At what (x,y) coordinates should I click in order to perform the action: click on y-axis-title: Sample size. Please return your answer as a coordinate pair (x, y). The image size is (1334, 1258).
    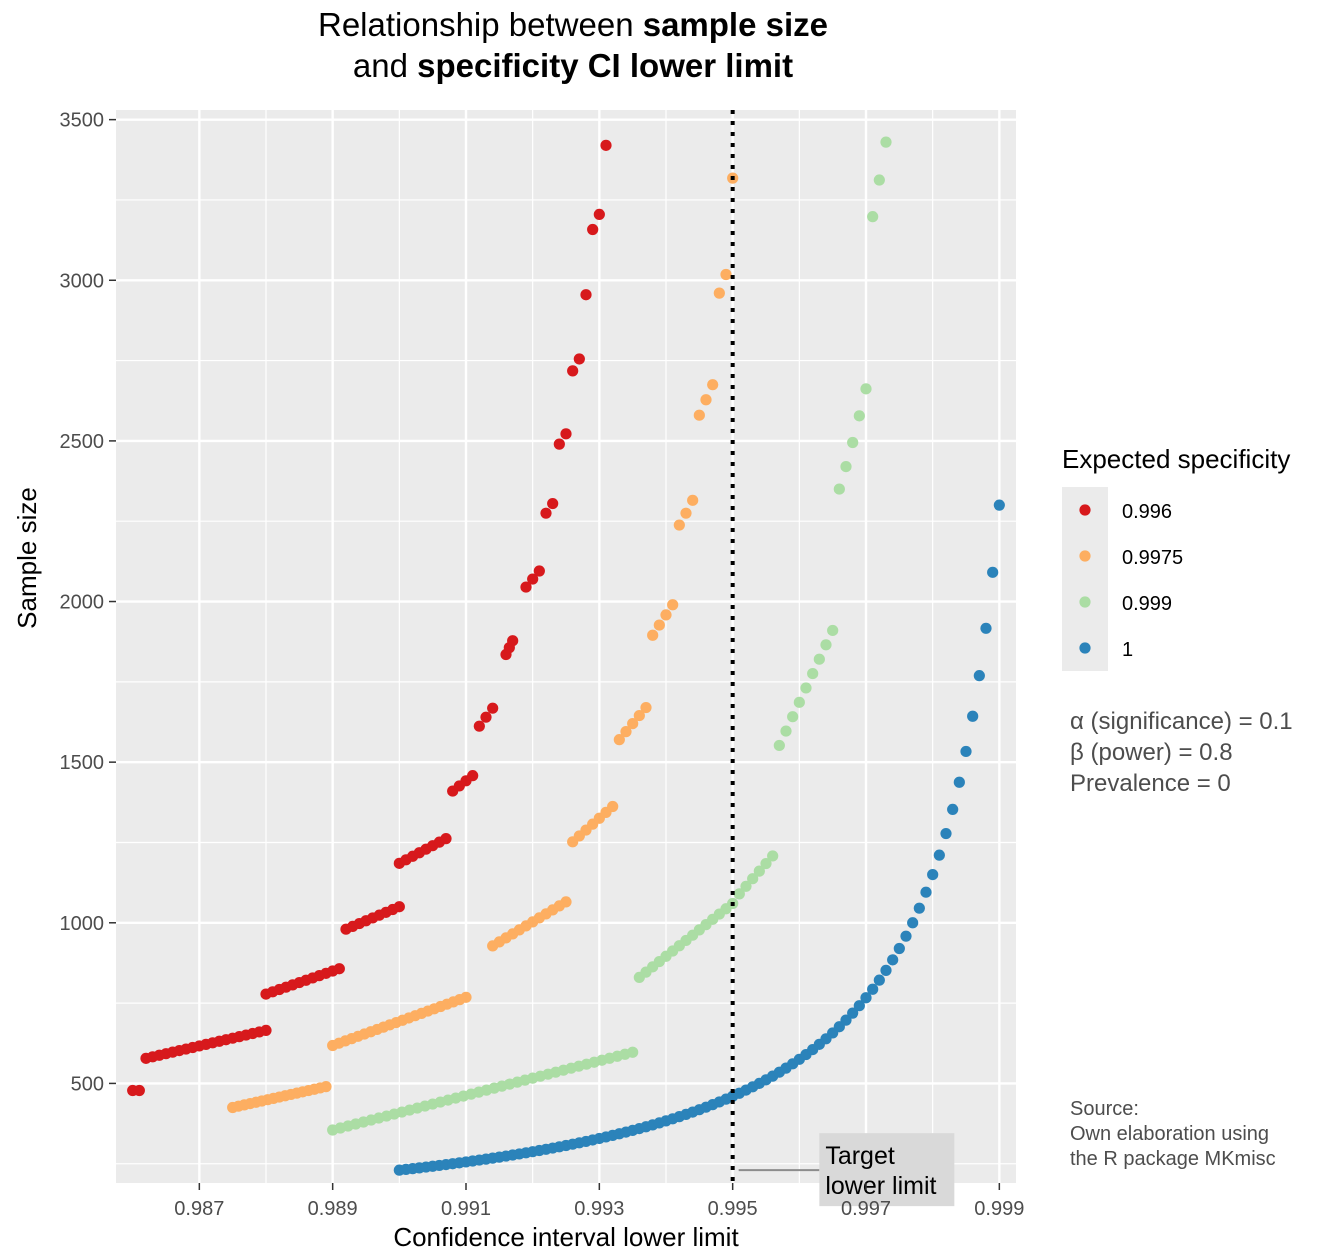
    Looking at the image, I should click on (27, 558).